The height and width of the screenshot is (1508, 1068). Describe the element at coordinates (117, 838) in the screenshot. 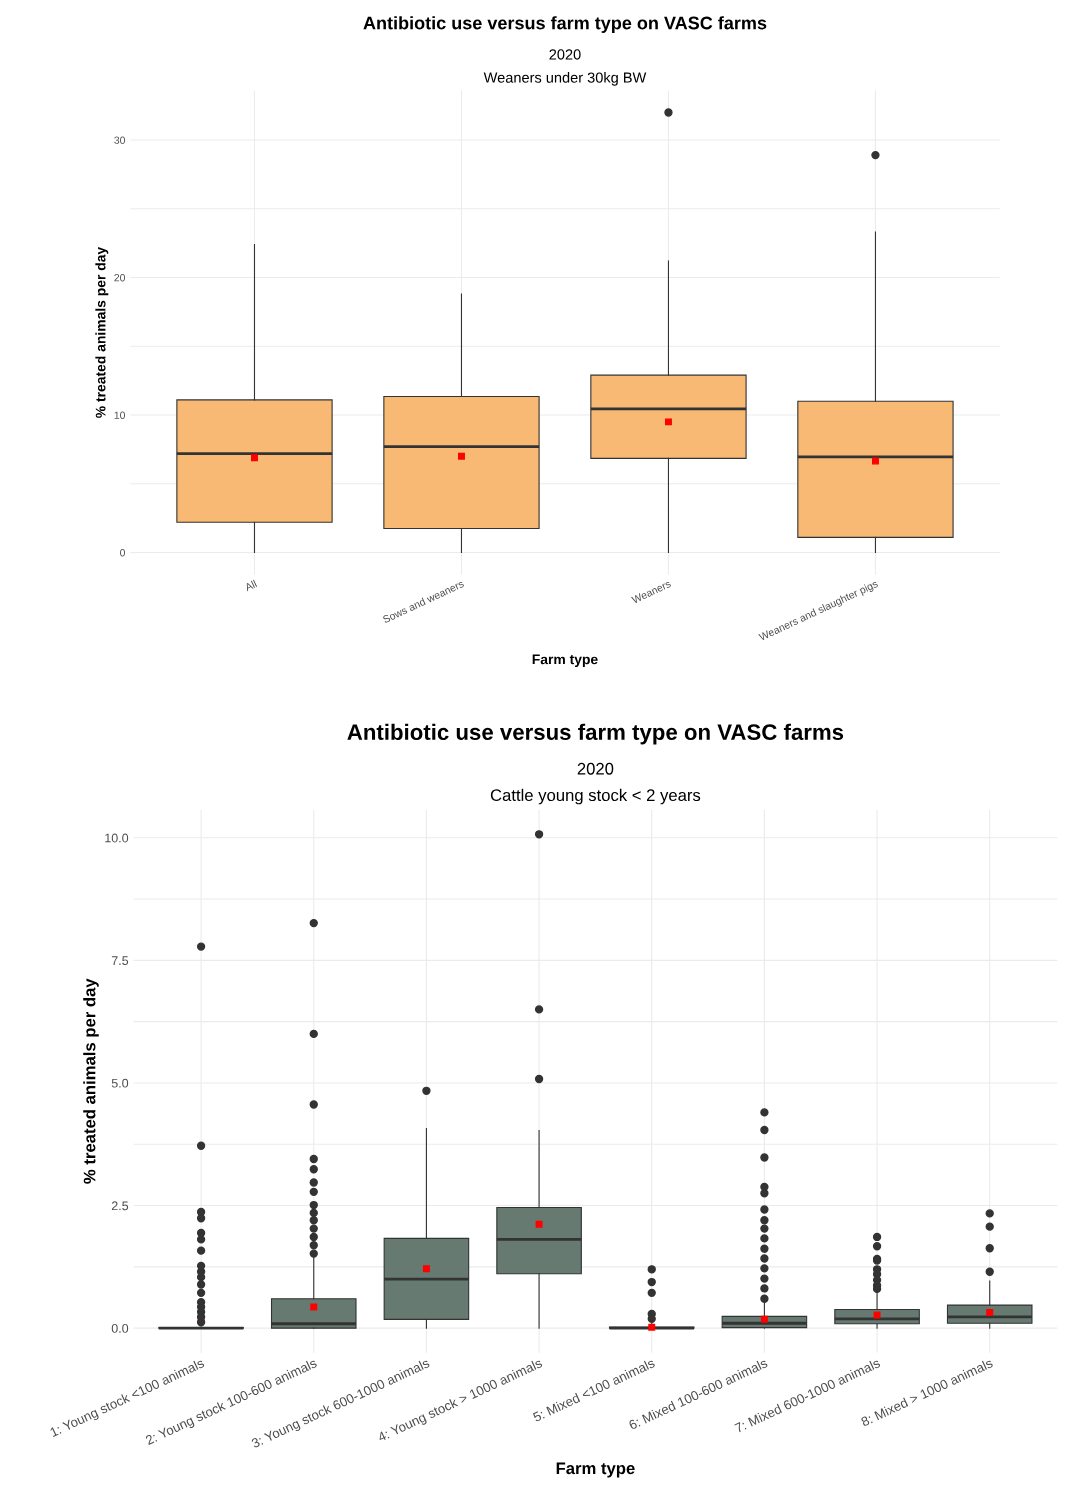

I see `y-tick-label: 10.0` at that location.